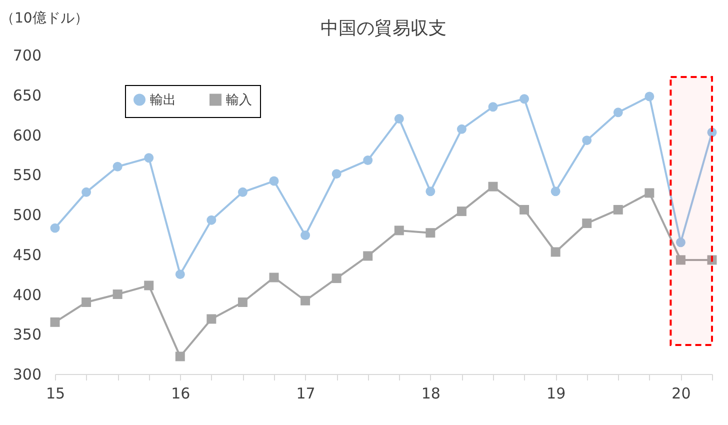  What do you see at coordinates (681, 393) in the screenshot?
I see `x-tick-label: 20` at bounding box center [681, 393].